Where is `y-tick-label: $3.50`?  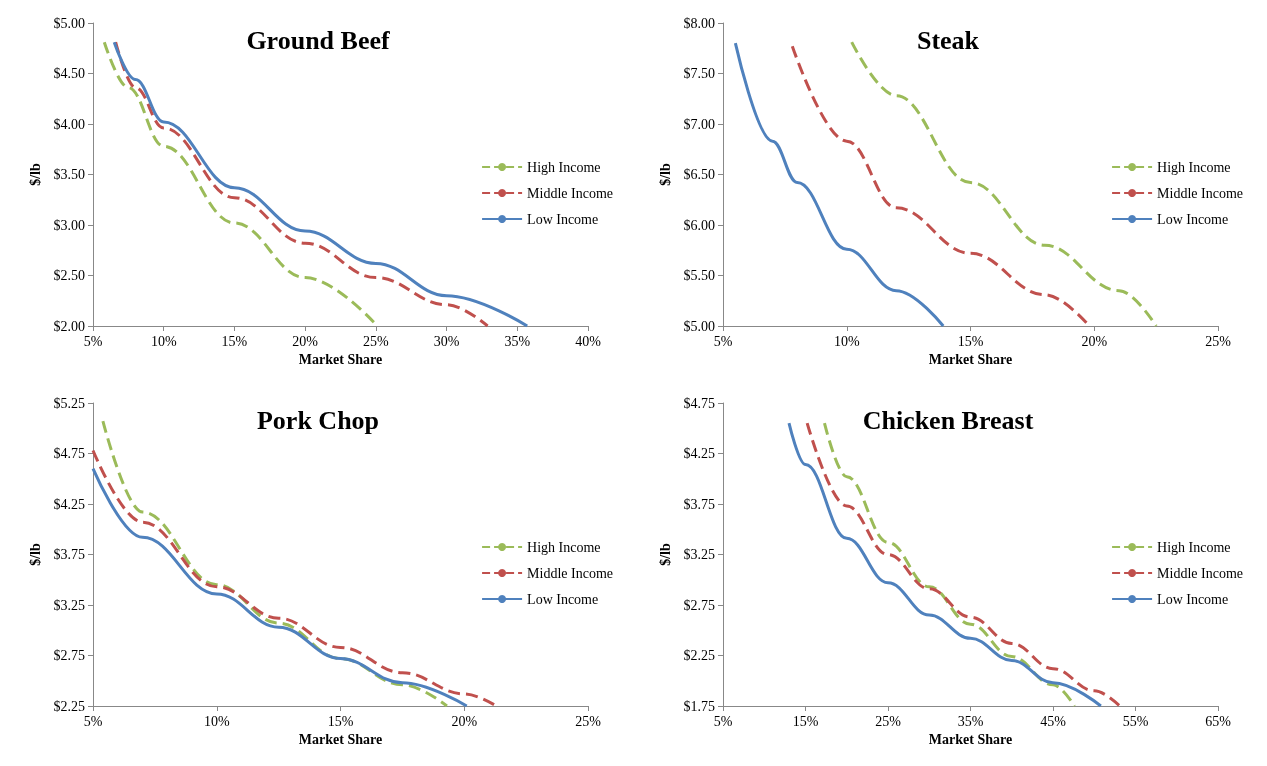
y-tick-label: $3.50 is located at coordinates (69, 174).